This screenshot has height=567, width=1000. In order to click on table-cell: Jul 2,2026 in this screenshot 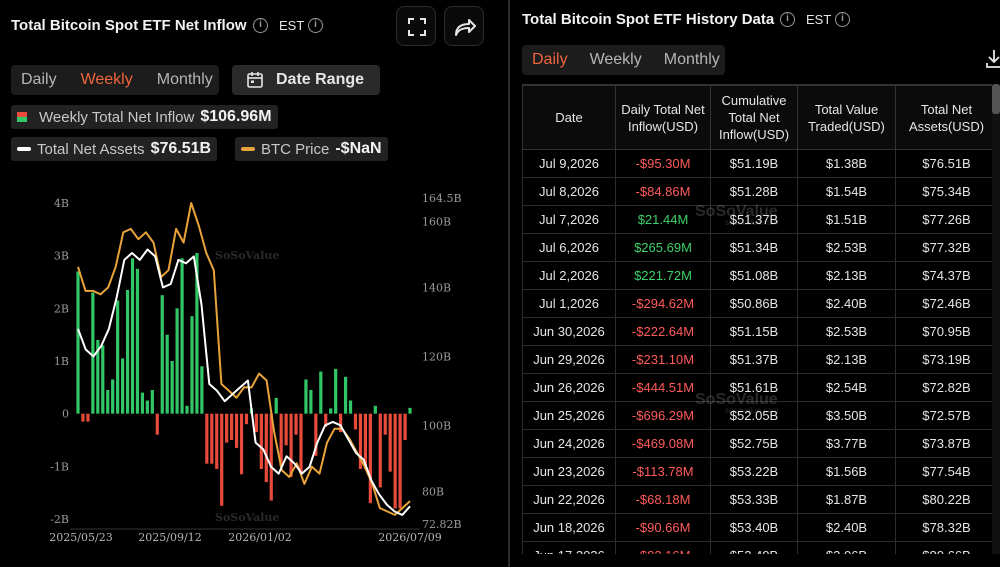, I will do `click(569, 275)`.